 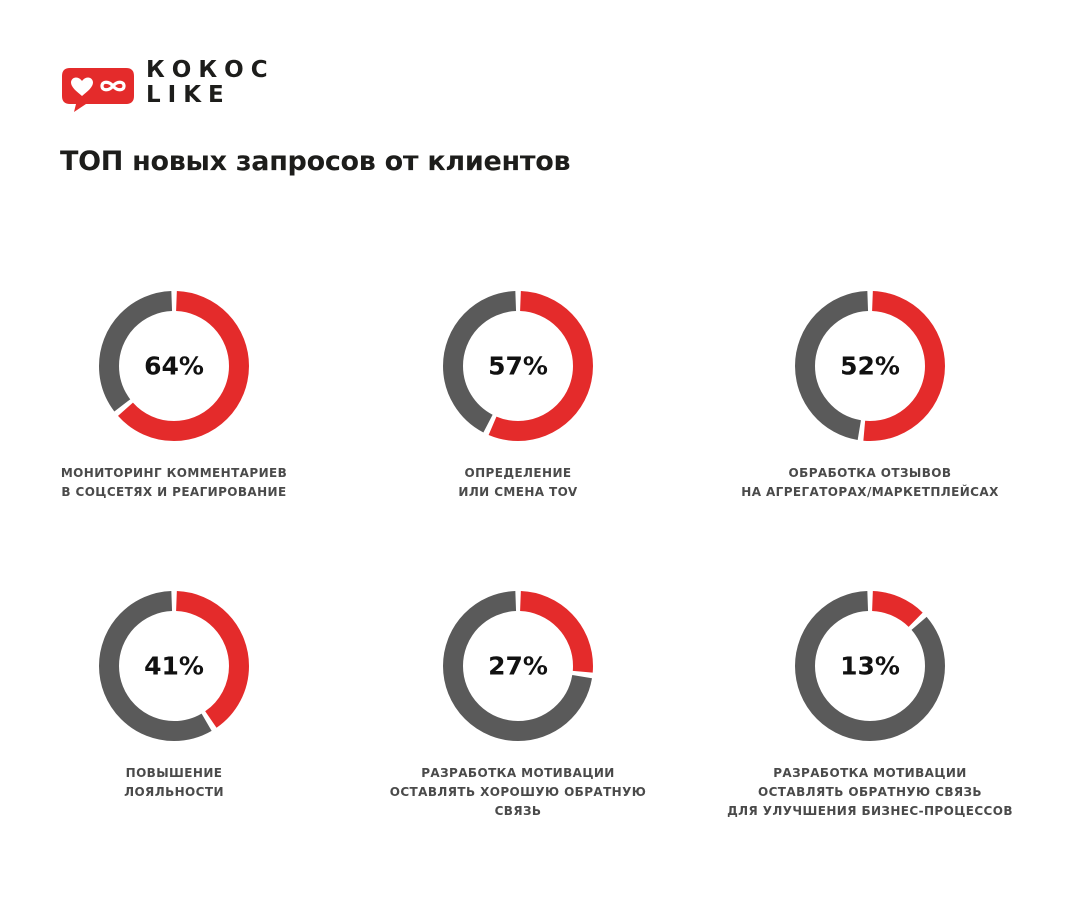 I want to click on donut-chart: 13%, so click(x=870, y=666).